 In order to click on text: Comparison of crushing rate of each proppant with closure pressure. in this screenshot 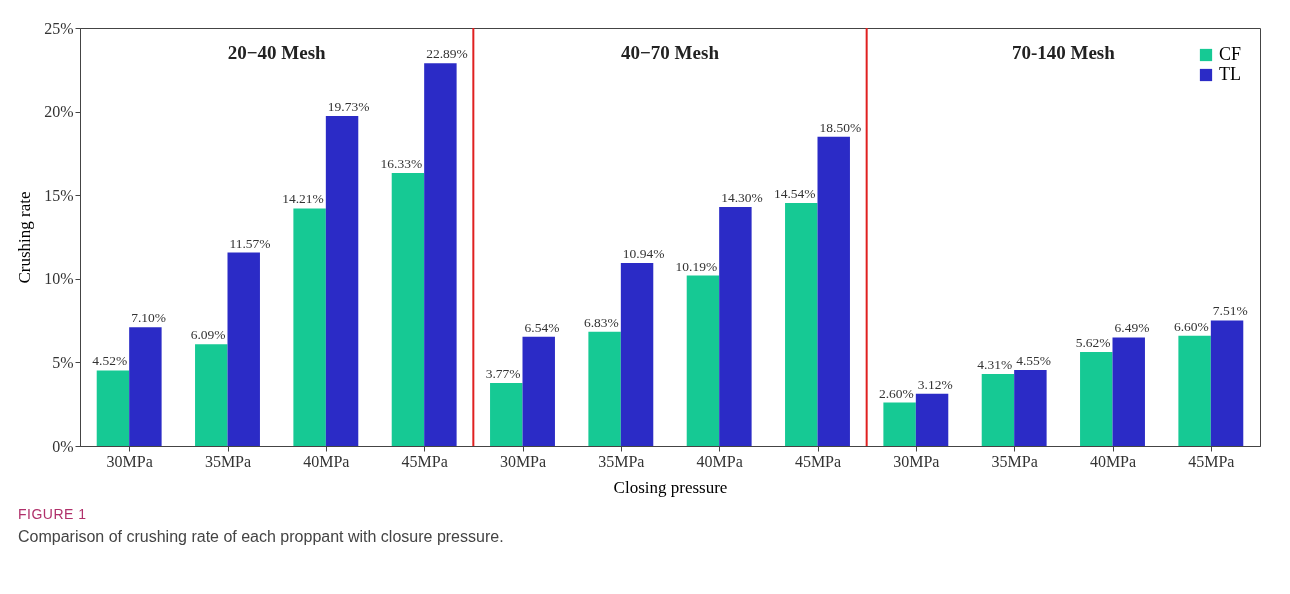, I will do `click(261, 537)`.